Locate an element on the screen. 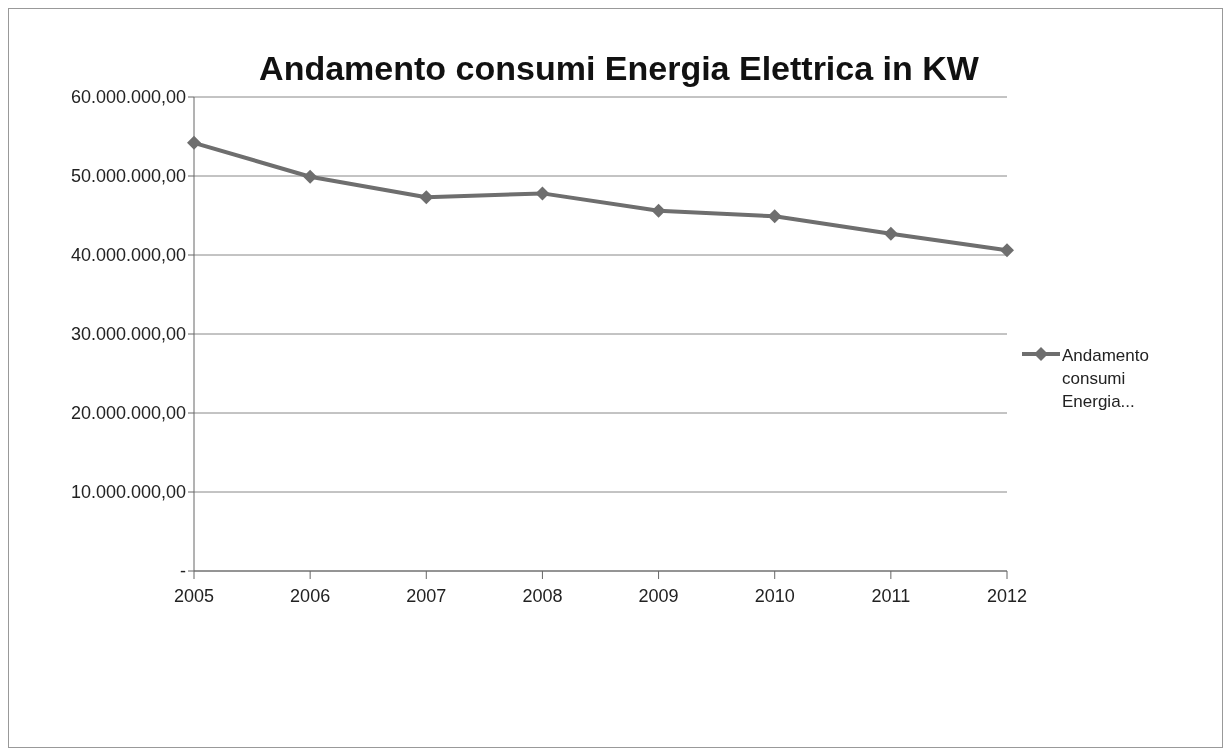 This screenshot has width=1231, height=756. y-tick-label: 20.000.000,00 is located at coordinates (128, 413).